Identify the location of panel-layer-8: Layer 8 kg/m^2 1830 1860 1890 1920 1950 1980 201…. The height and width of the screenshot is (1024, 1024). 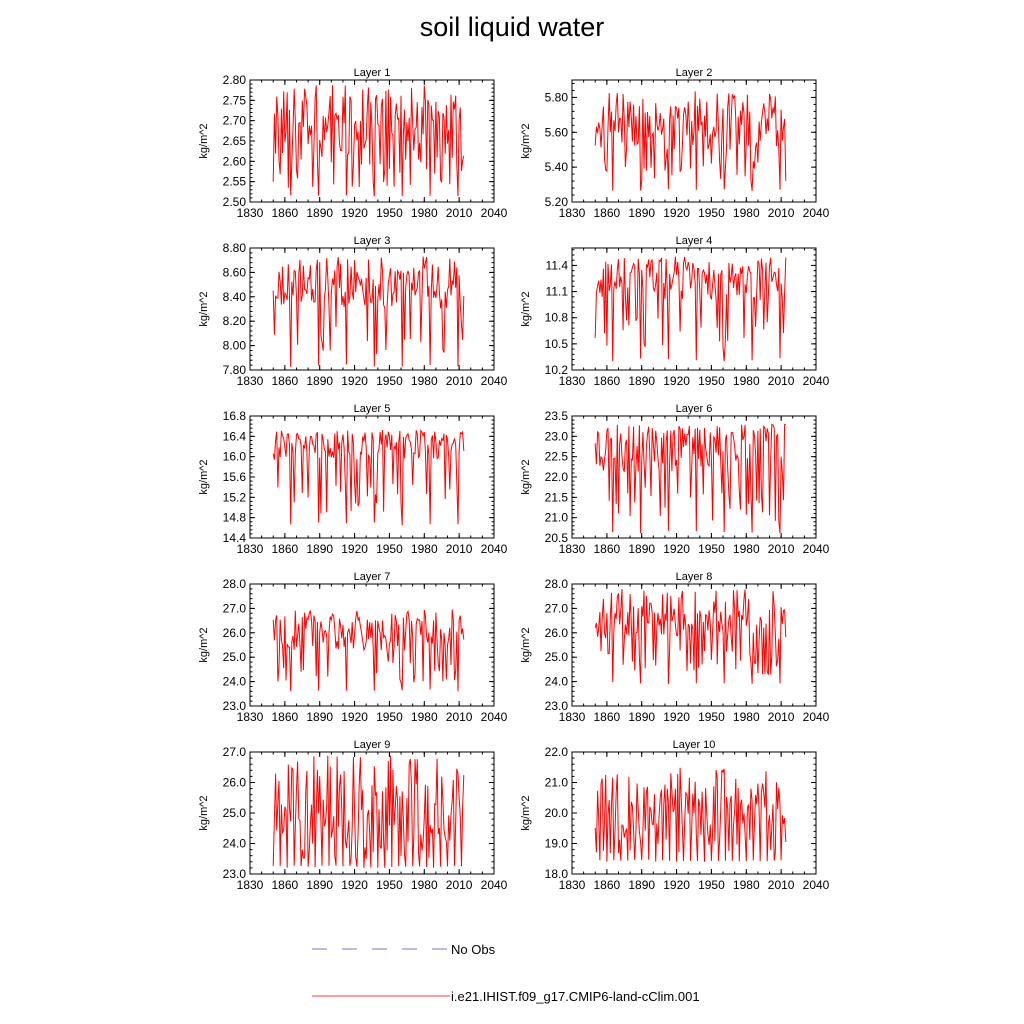
(675, 647).